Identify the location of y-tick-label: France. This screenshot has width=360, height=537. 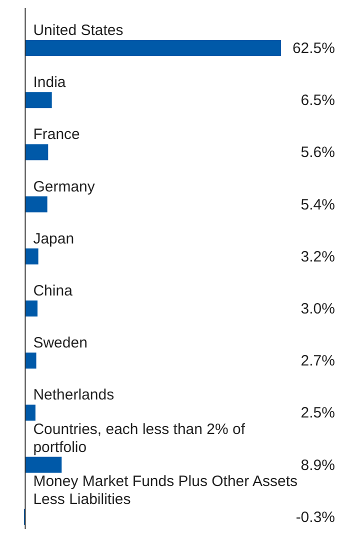
(56, 135).